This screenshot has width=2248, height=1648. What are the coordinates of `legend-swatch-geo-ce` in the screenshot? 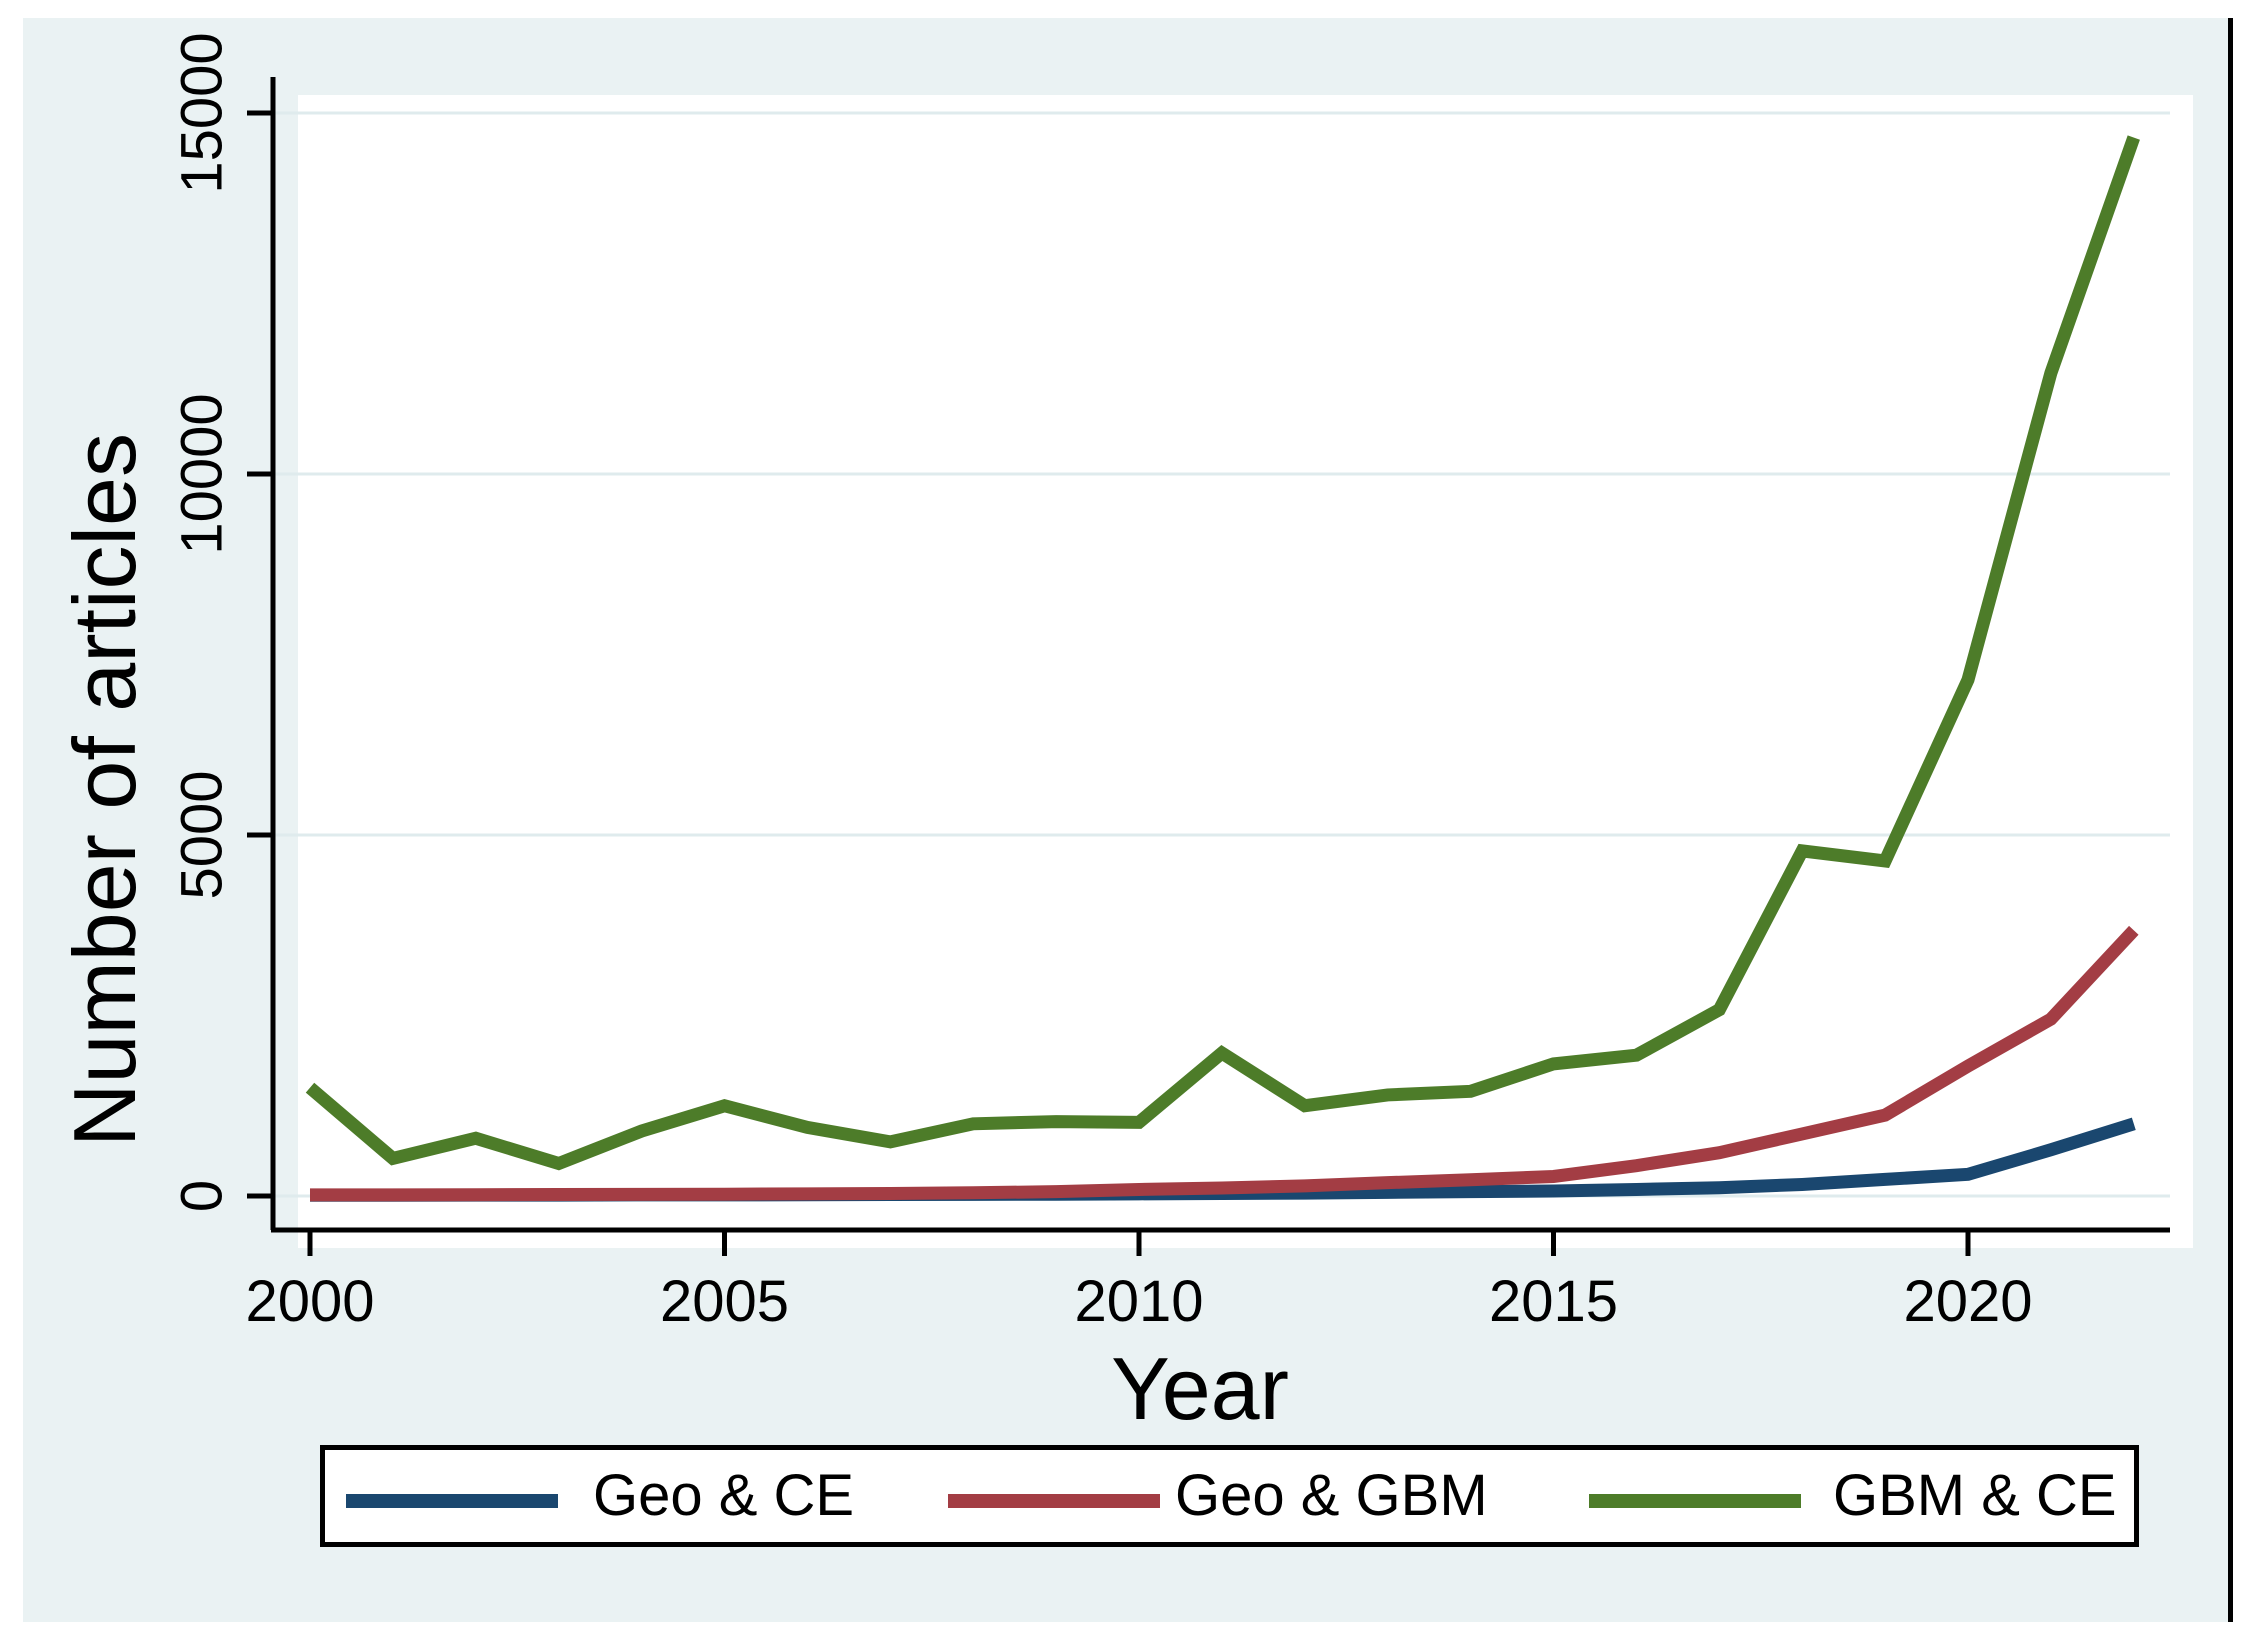 It's located at (452, 1501).